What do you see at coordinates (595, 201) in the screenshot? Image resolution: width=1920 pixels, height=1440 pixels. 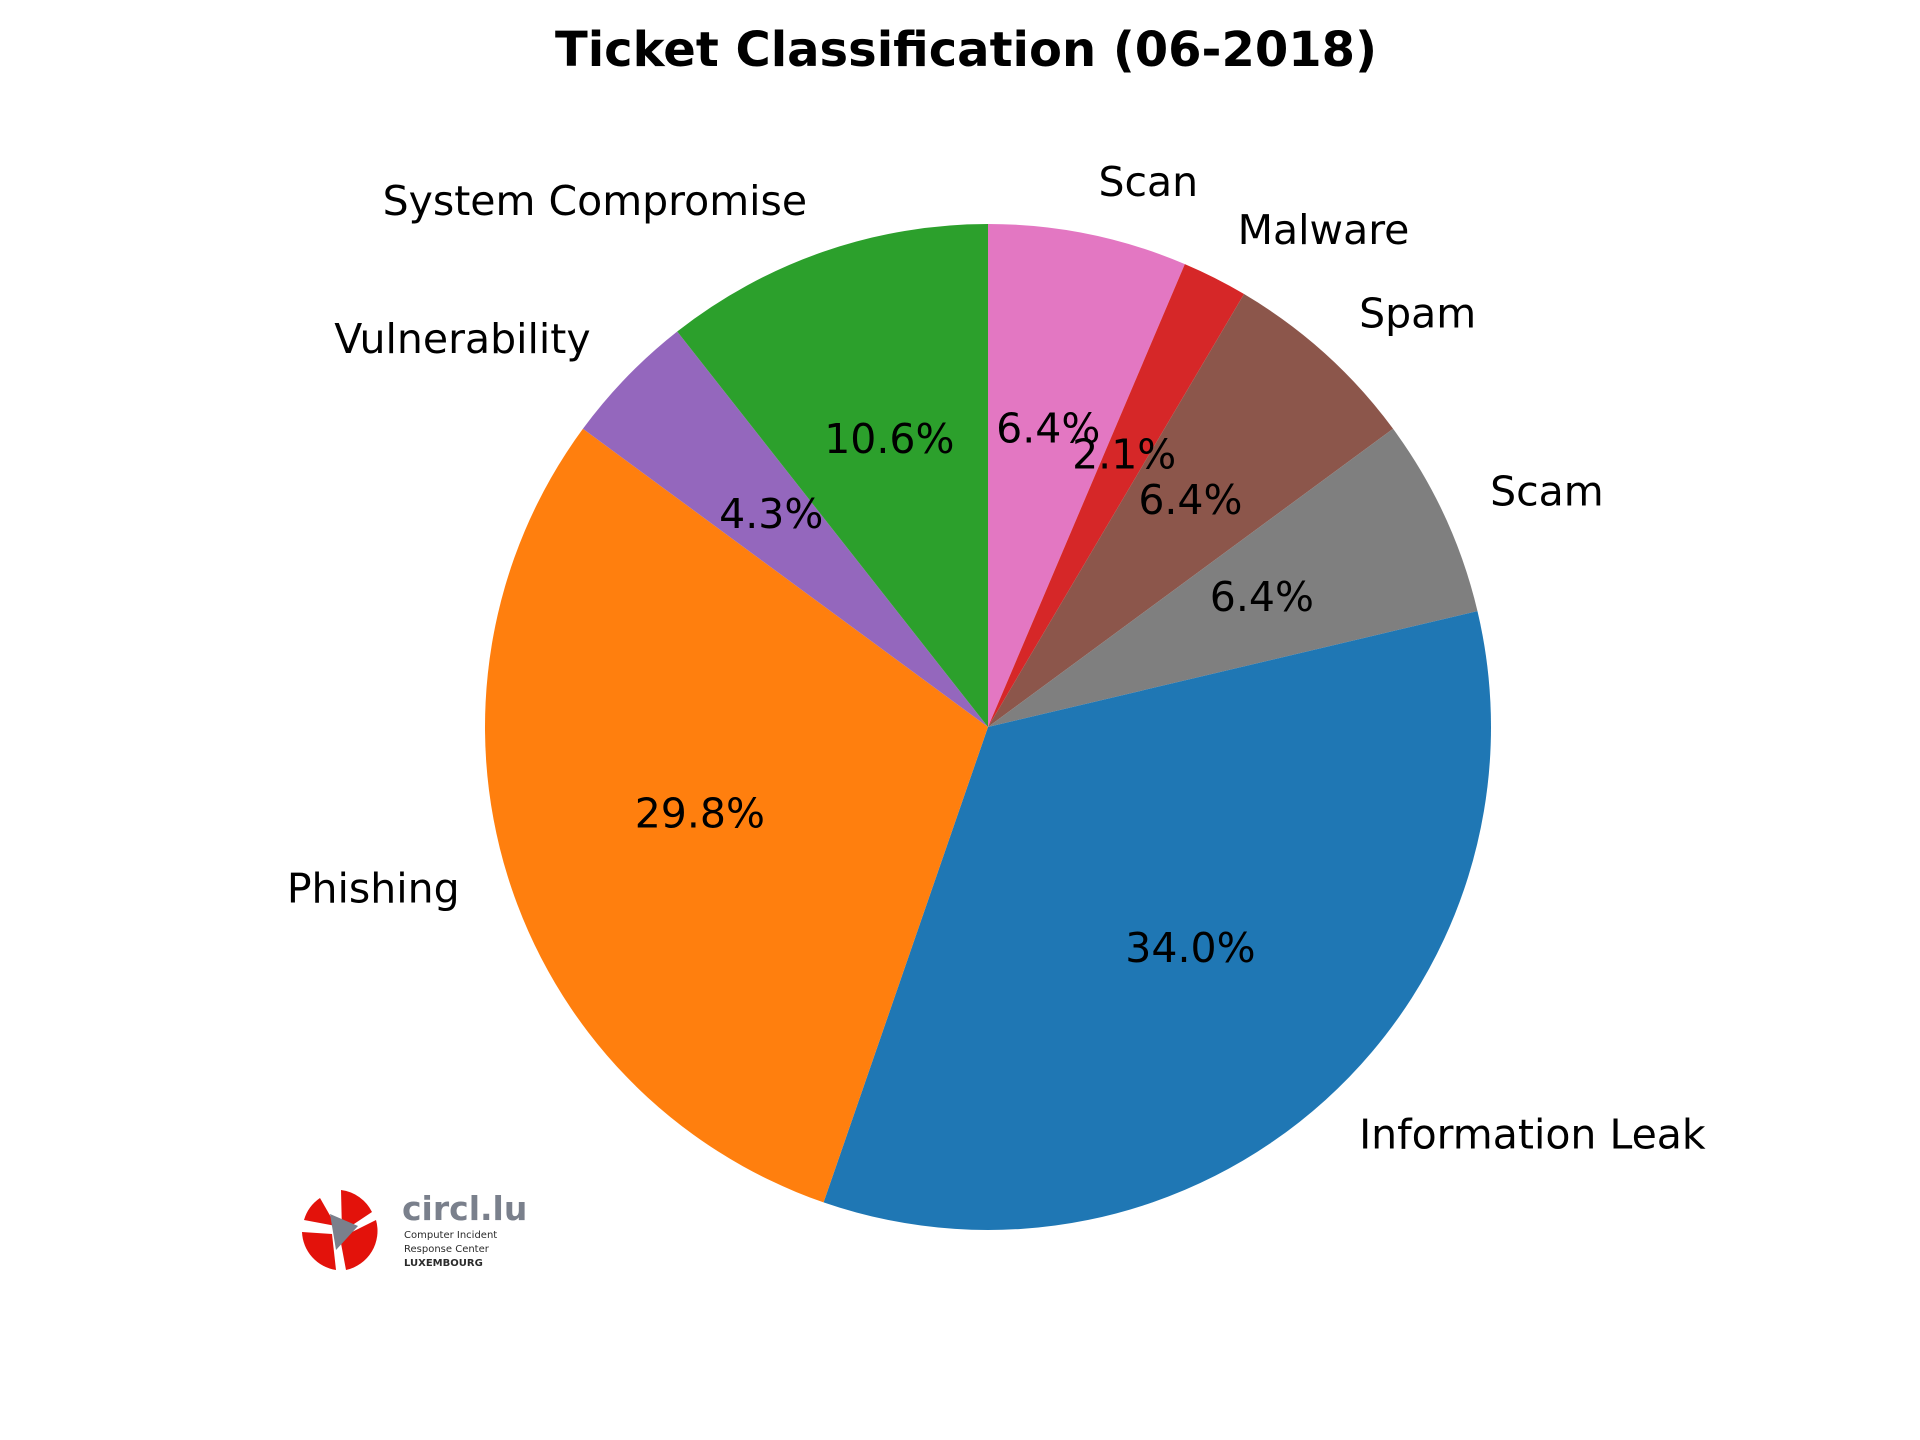 I see `slice-label-system-compromise-7: System Compromise` at bounding box center [595, 201].